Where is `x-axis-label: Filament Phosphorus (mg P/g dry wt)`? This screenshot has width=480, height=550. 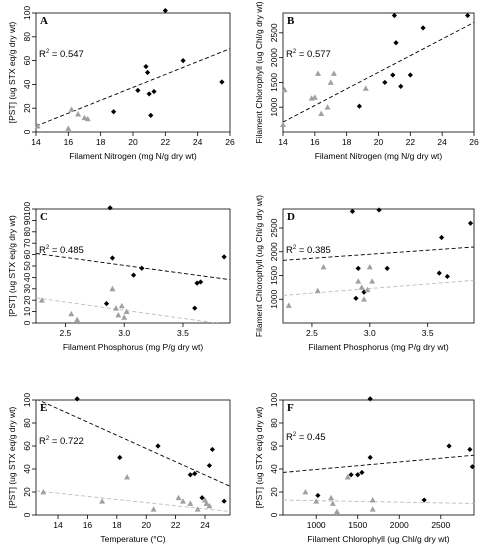 x-axis-label: Filament Phosphorus (mg P/g dry wt) is located at coordinates (133, 347).